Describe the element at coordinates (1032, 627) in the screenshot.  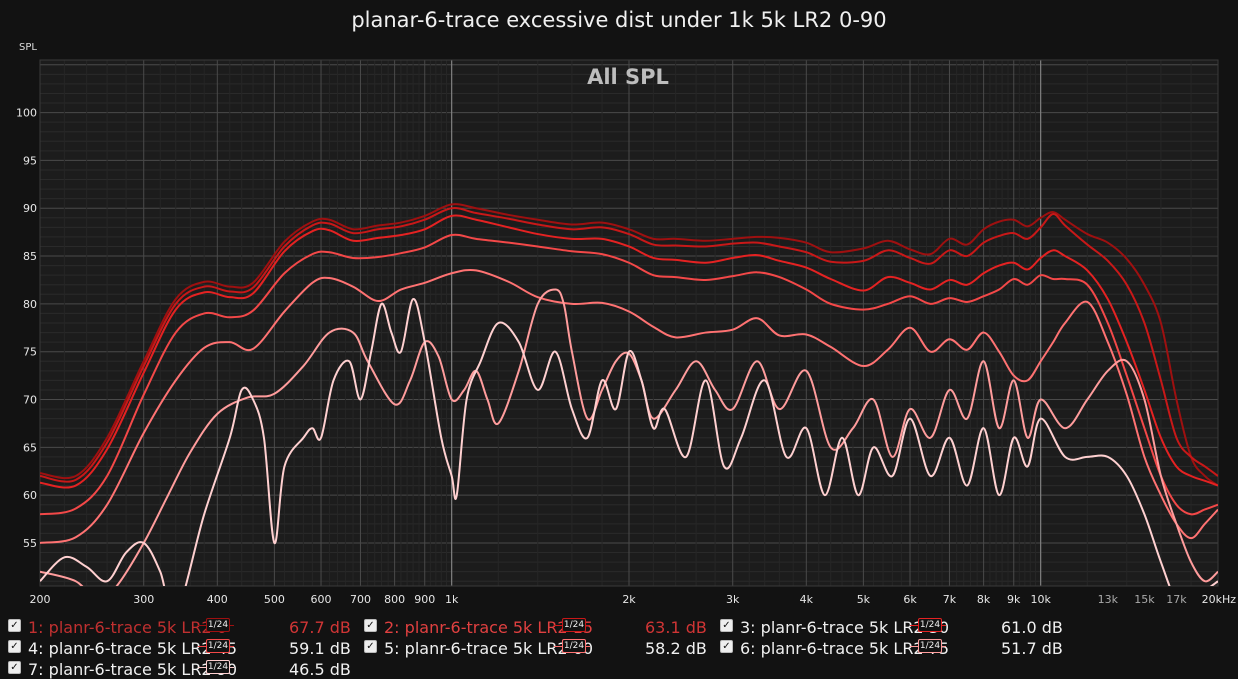
I see `legend-value: 61.0 dB` at that location.